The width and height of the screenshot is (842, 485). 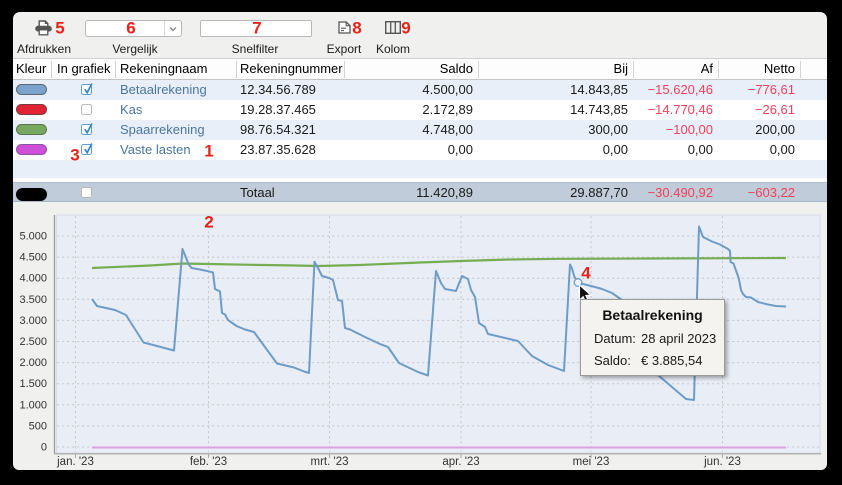 What do you see at coordinates (33, 258) in the screenshot?
I see `svg-text: 4.500` at bounding box center [33, 258].